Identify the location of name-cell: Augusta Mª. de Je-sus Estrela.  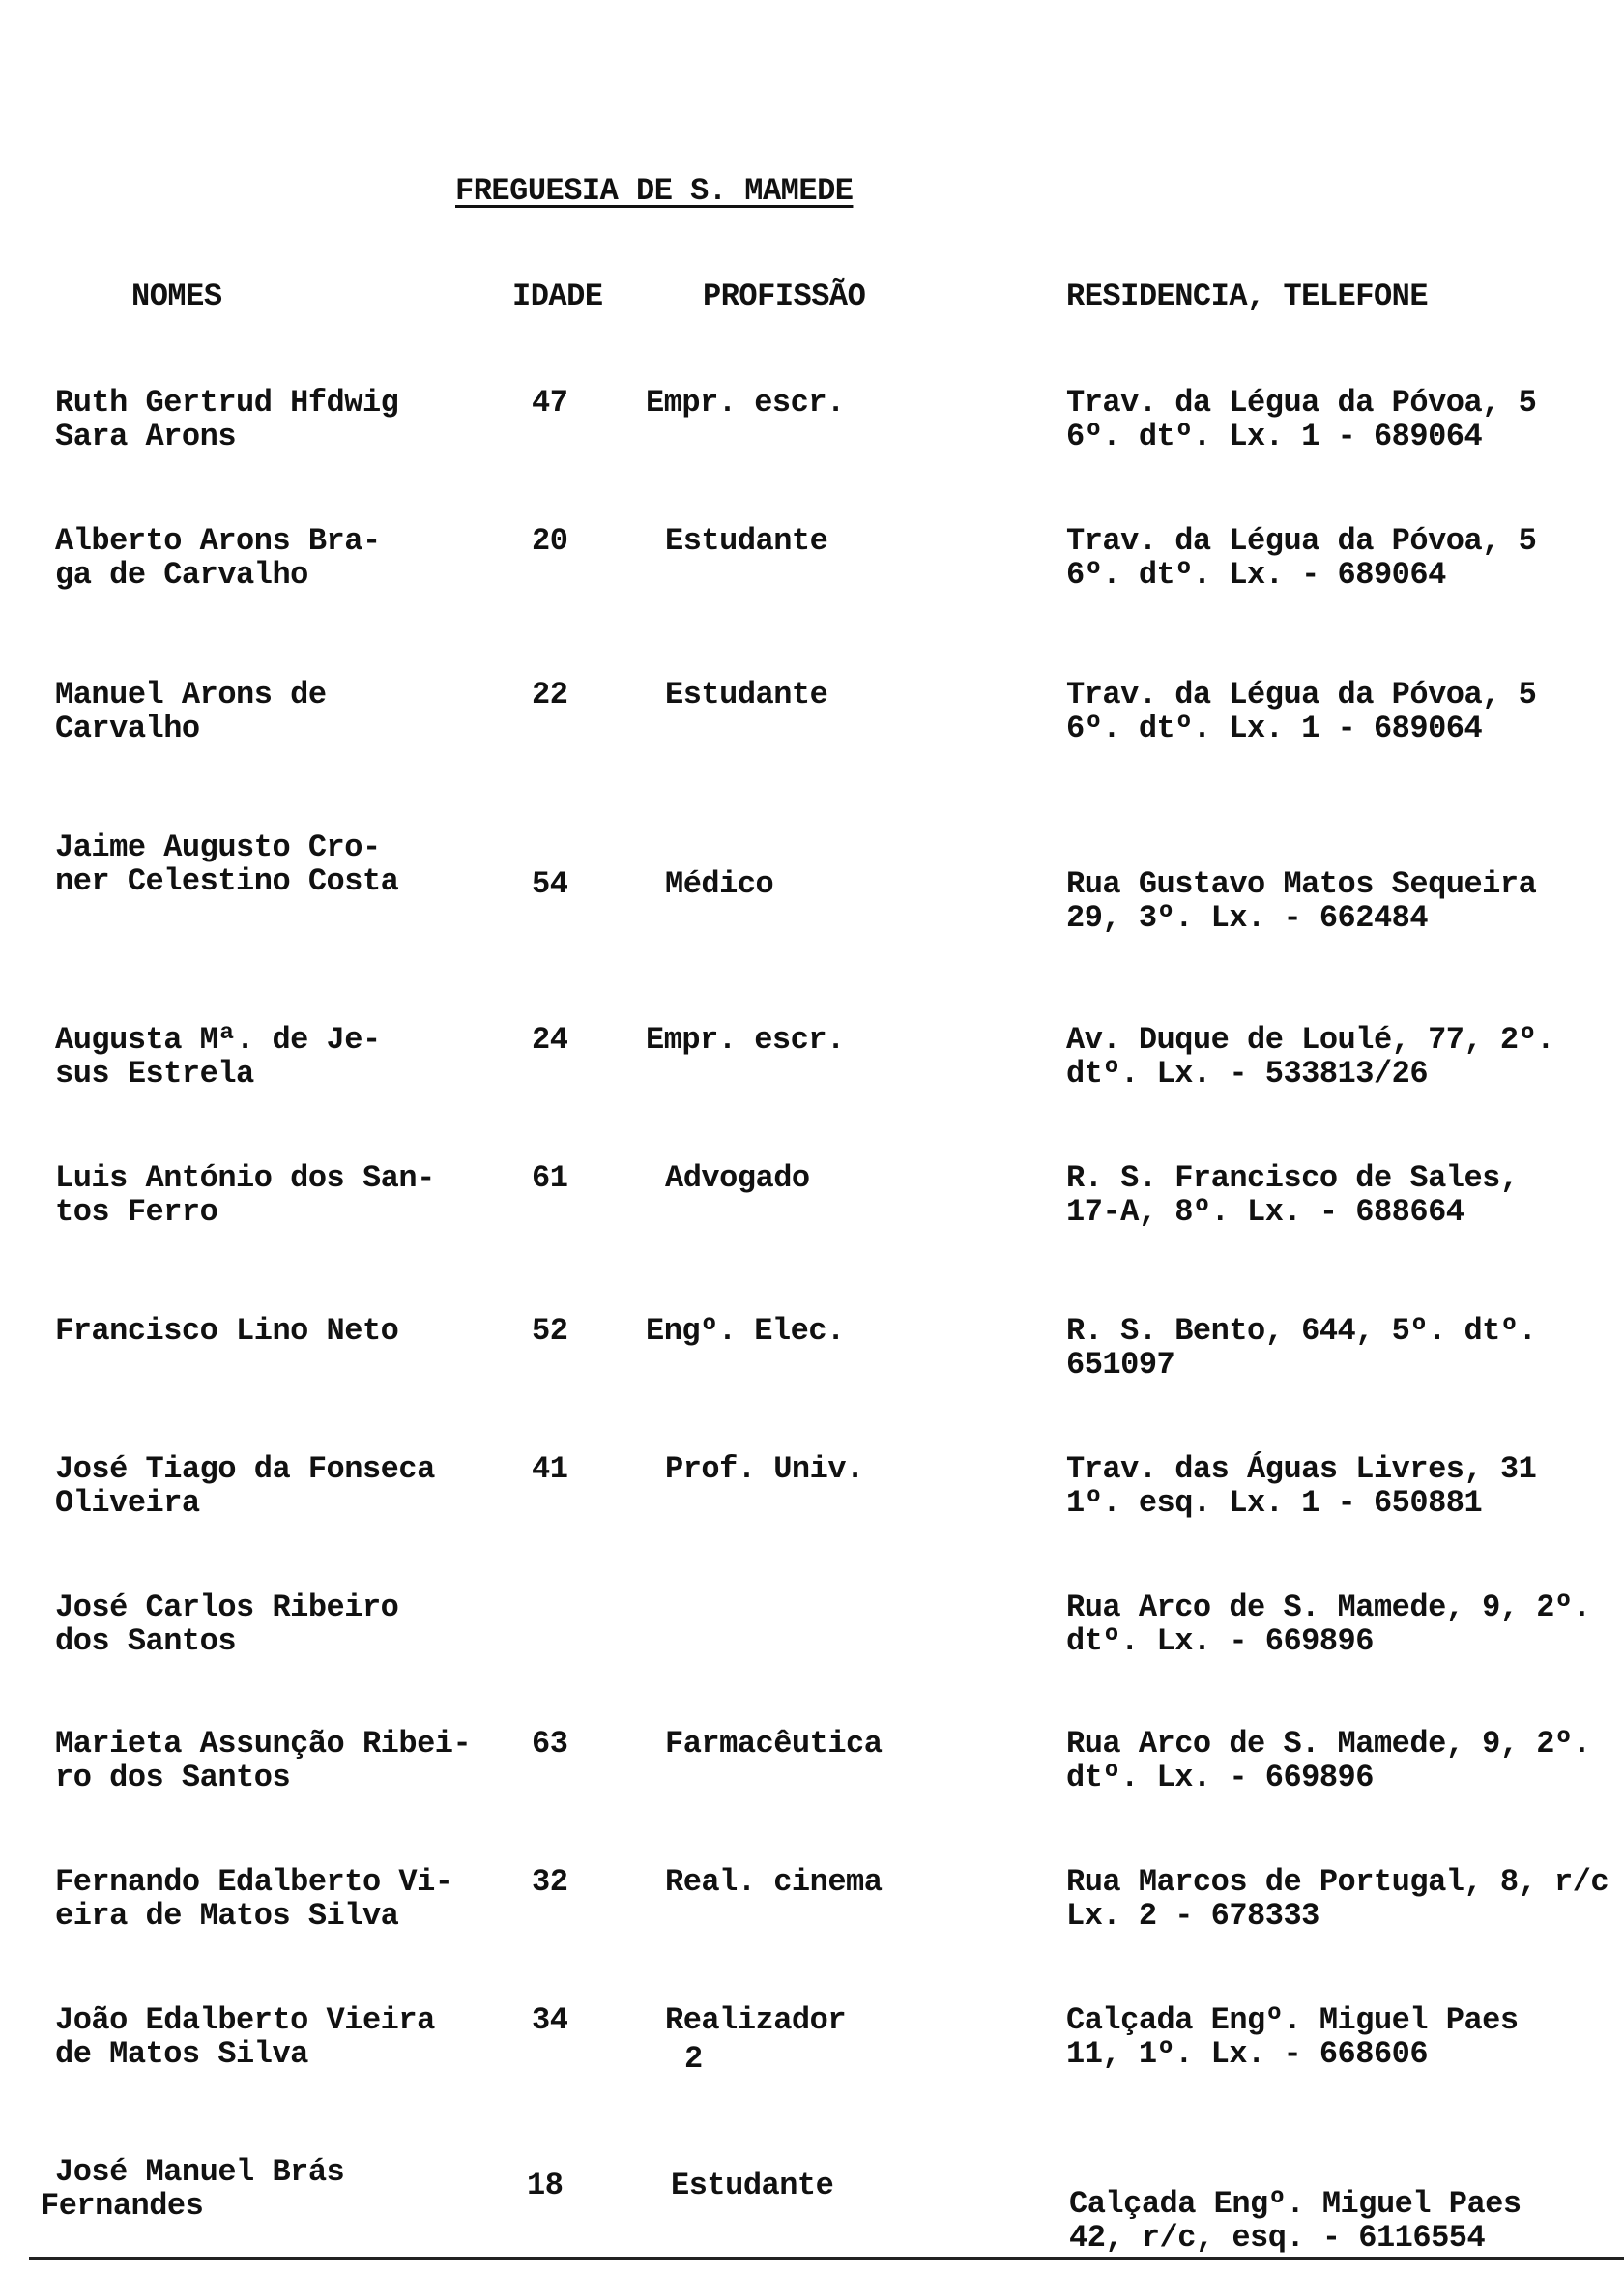
(218, 1057).